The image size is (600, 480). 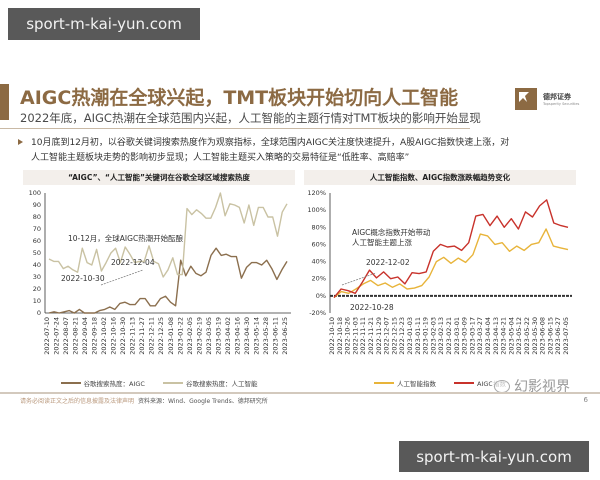 What do you see at coordinates (37, 229) in the screenshot?
I see `svg-text: 70` at bounding box center [37, 229].